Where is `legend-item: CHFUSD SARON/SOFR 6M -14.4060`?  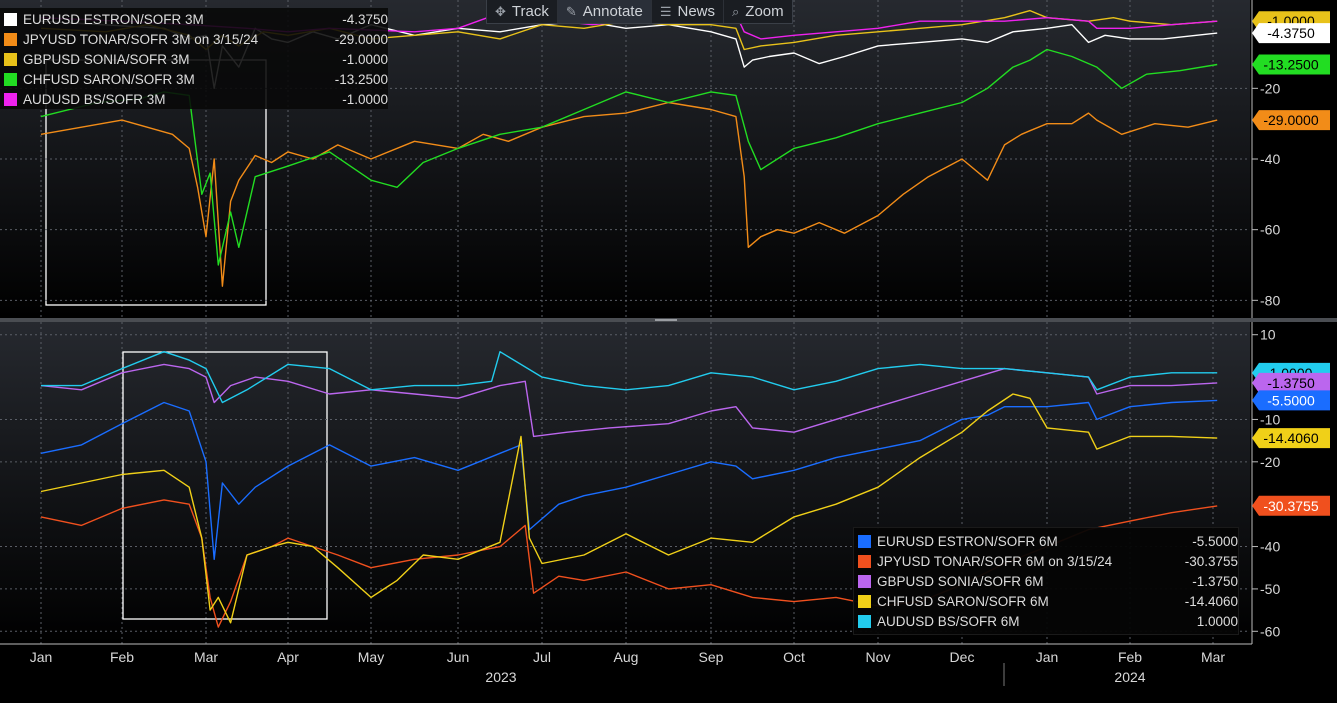
legend-item: CHFUSD SARON/SOFR 6M -14.4060 is located at coordinates (1046, 601).